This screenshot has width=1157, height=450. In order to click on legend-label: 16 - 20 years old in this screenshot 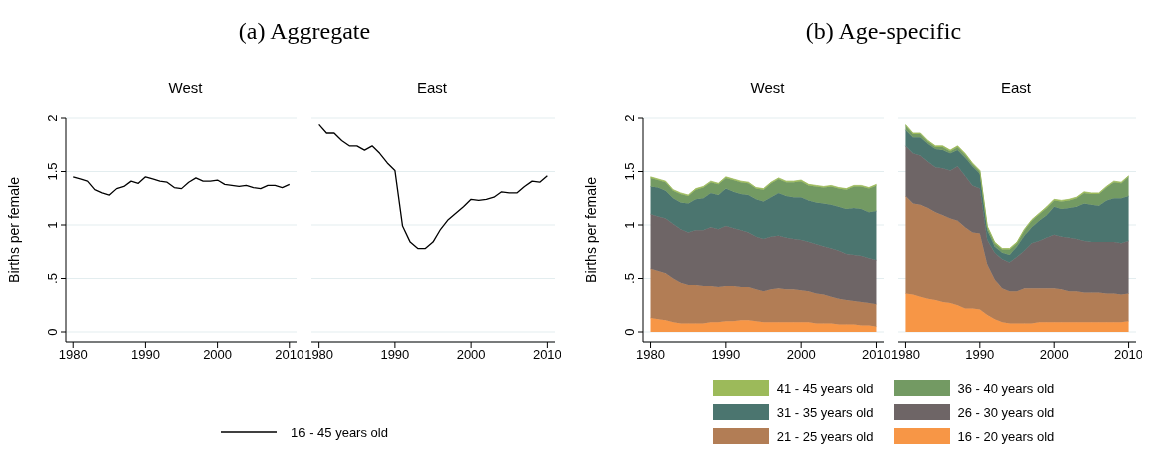, I will do `click(1006, 436)`.